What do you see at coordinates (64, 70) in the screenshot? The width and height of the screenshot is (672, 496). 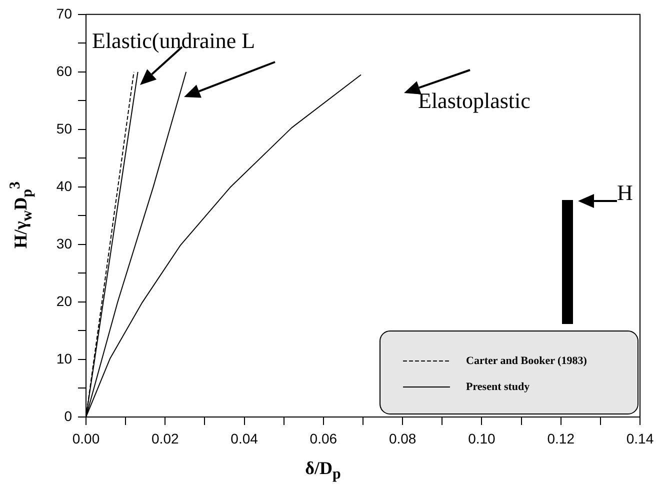 I see `y-tick-label: 60` at bounding box center [64, 70].